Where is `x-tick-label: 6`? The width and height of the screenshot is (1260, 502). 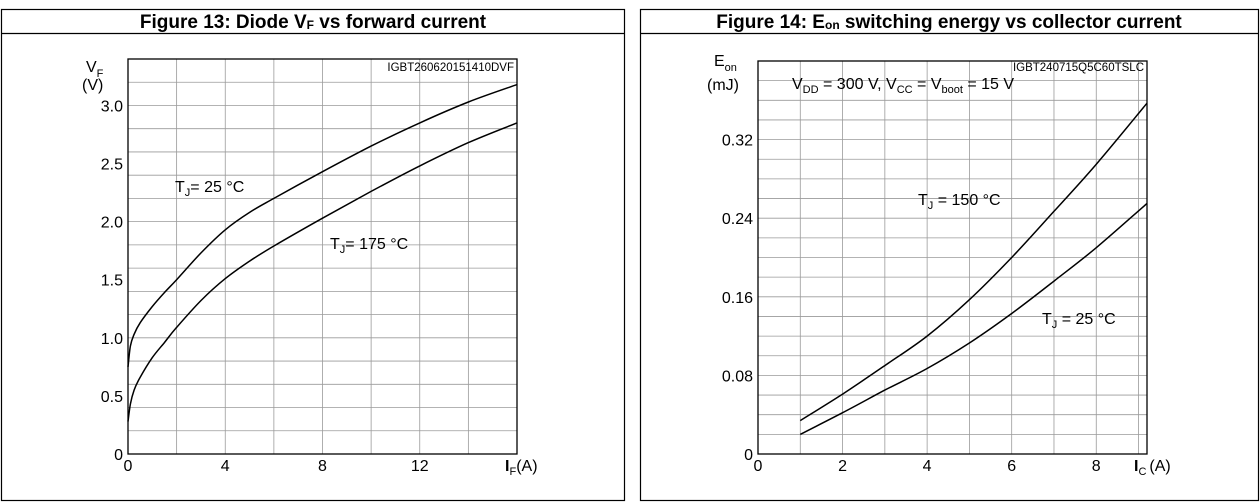 x-tick-label: 6 is located at coordinates (1011, 466).